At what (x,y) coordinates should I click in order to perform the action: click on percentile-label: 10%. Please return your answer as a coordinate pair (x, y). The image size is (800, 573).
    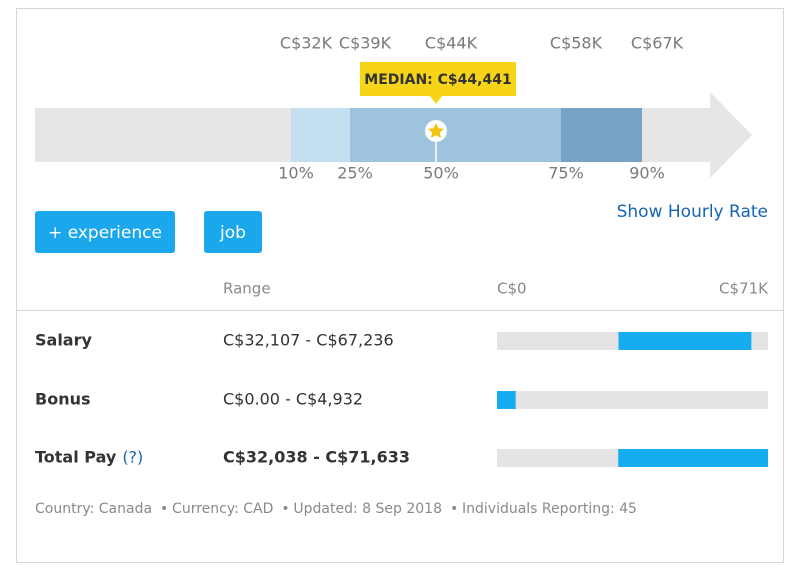
    Looking at the image, I should click on (296, 173).